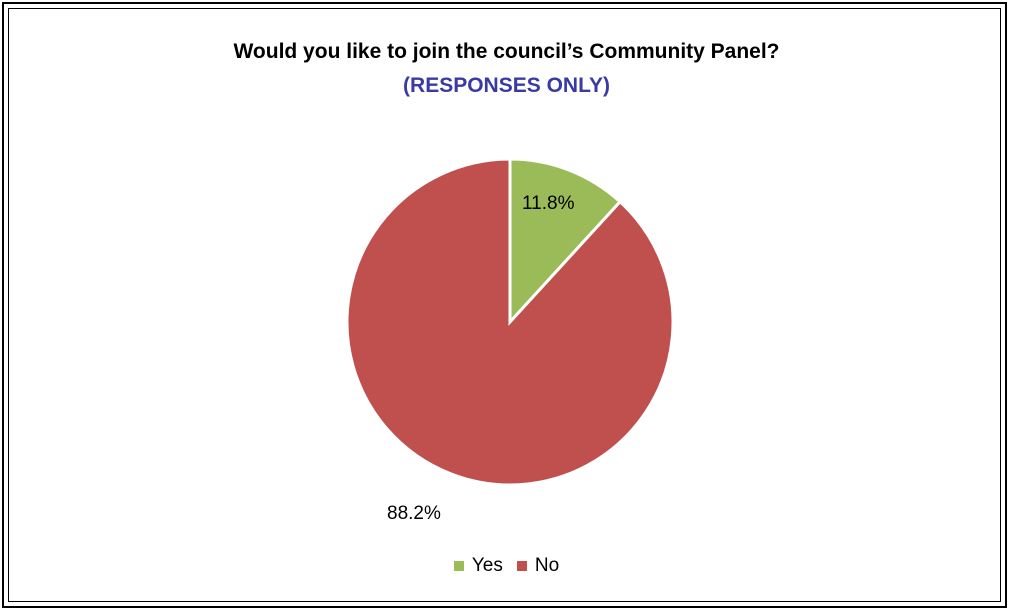  What do you see at coordinates (414, 513) in the screenshot?
I see `data-label-no: 88.2%` at bounding box center [414, 513].